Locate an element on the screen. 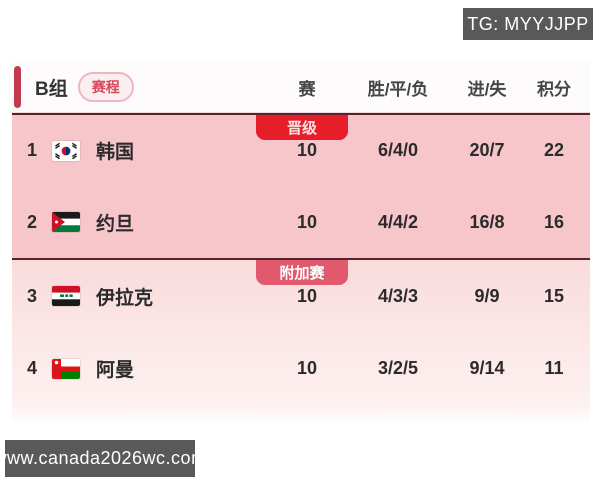 This screenshot has height=480, width=600. points-value: 22 is located at coordinates (554, 150).